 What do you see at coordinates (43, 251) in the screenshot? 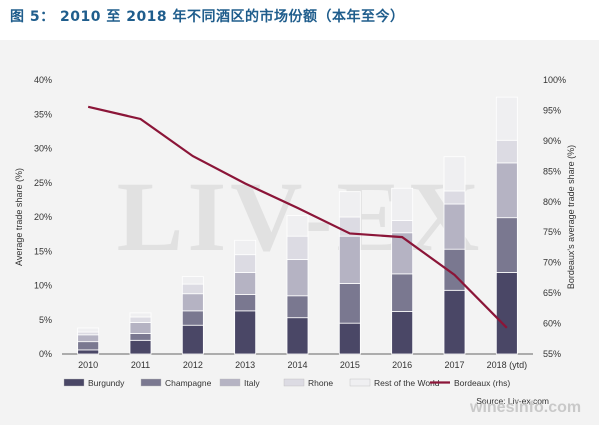
I see `y-tick-label: 15%` at bounding box center [43, 251].